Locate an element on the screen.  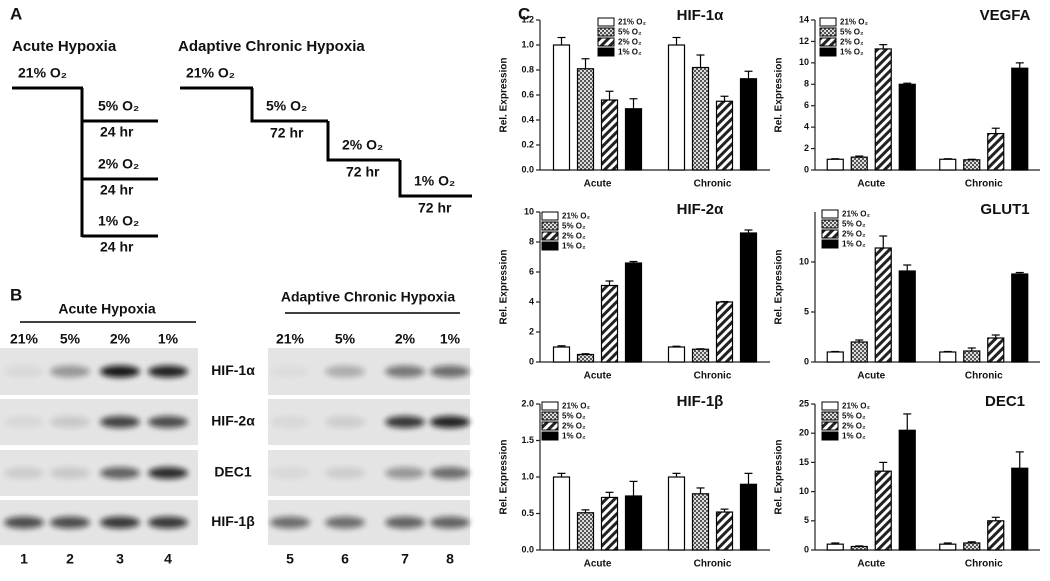
diagram-title: Adaptive Chronic Hypoxia is located at coordinates (271, 46).